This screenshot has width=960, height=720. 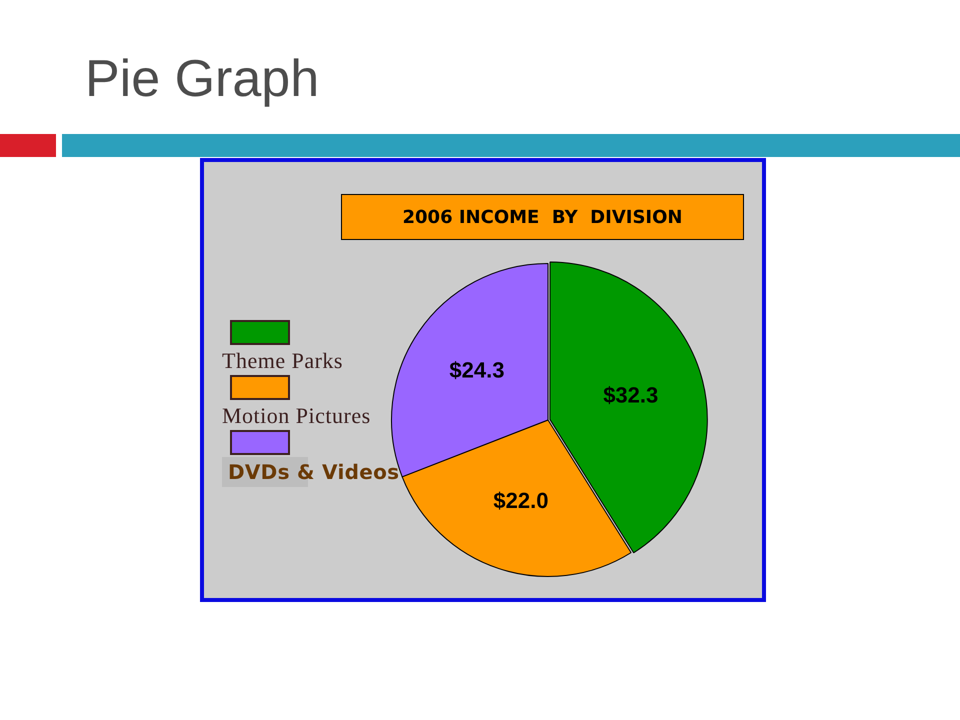 What do you see at coordinates (311, 472) in the screenshot?
I see `legend-label: DVDs & Videos` at bounding box center [311, 472].